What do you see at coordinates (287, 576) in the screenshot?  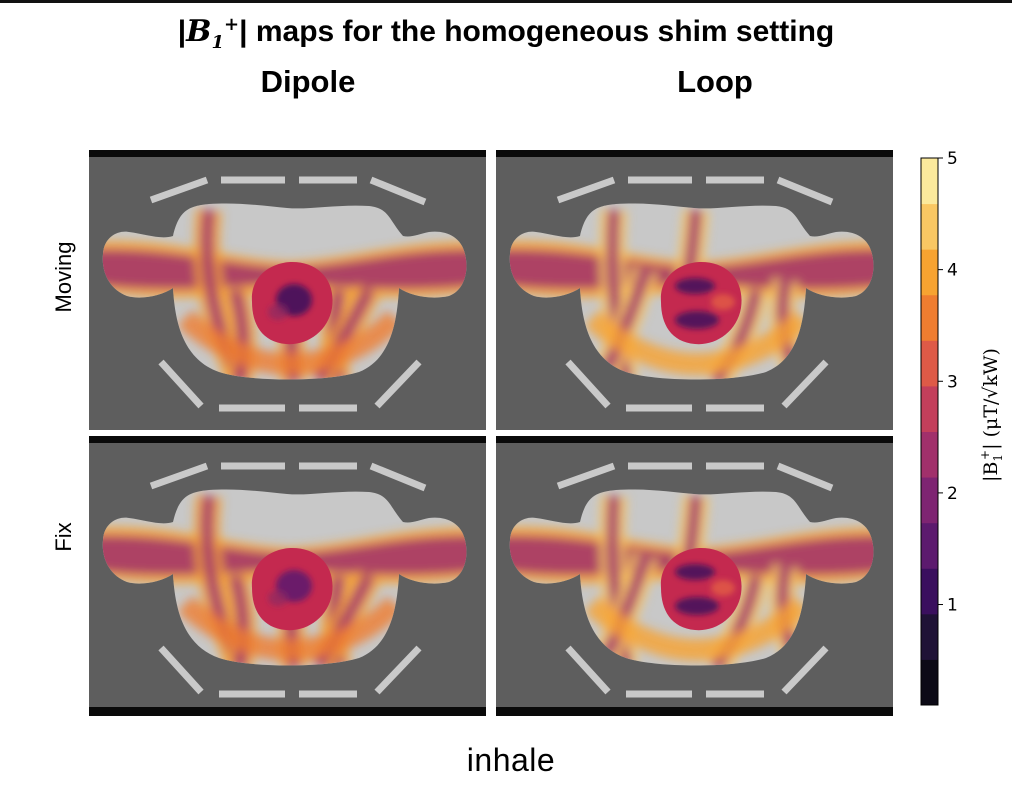 I see `heatmap-panel-fix-dipole` at bounding box center [287, 576].